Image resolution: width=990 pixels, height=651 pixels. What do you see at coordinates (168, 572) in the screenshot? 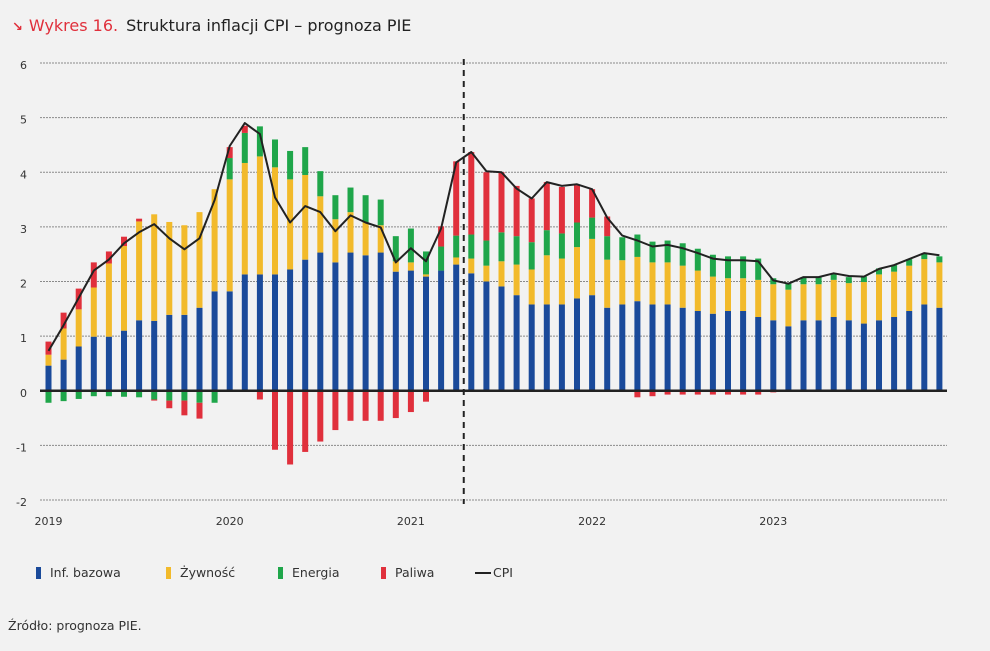
I see `legend-swatch-zywnosc` at bounding box center [168, 572].